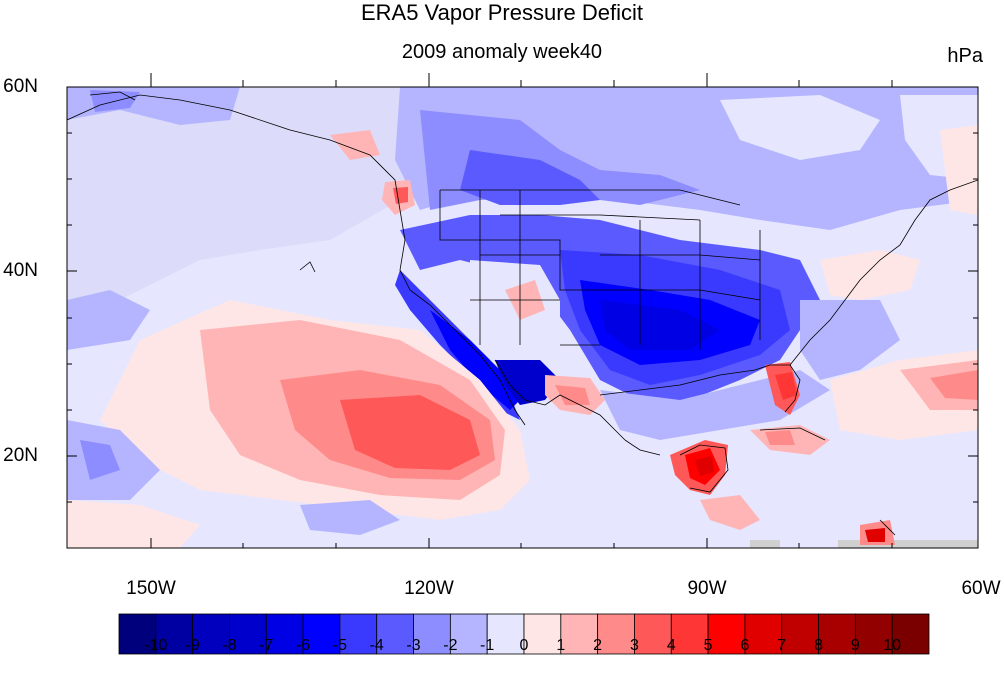 This screenshot has height=681, width=1004. Describe the element at coordinates (303, 645) in the screenshot. I see `colorbar-label: -6` at that location.